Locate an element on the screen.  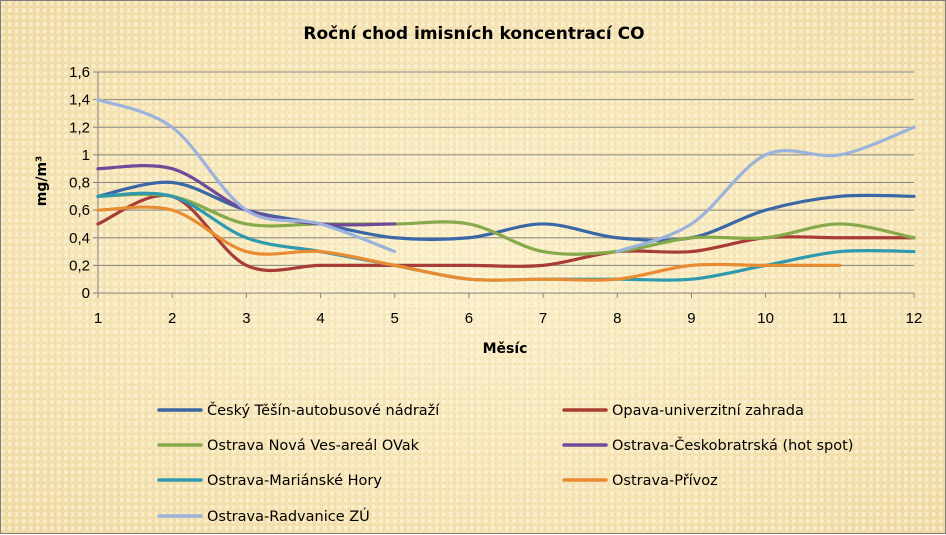
y-axis-ticks: 0 0,2 0,4 0,6 0,8 1 1,2 1,4 1,6 is located at coordinates (83, 183).